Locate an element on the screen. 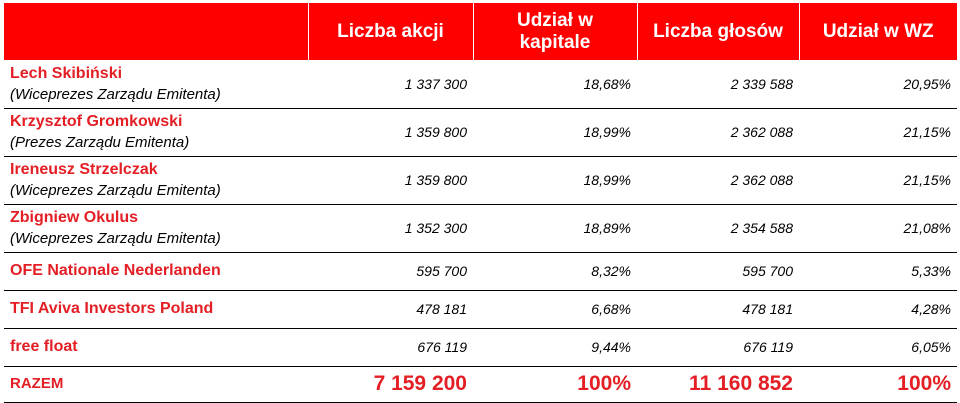 Image resolution: width=960 pixels, height=403 pixels. total-row: RAZEM 7 159 200 100% 11 160 852 100% is located at coordinates (480, 384).